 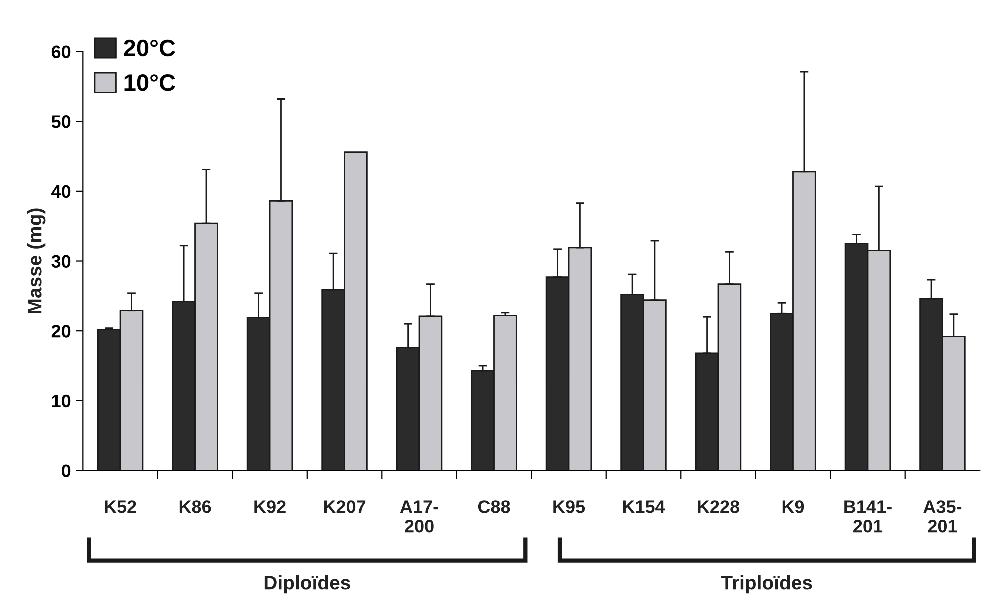 What do you see at coordinates (66, 471) in the screenshot?
I see `y-tick-label: 0` at bounding box center [66, 471].